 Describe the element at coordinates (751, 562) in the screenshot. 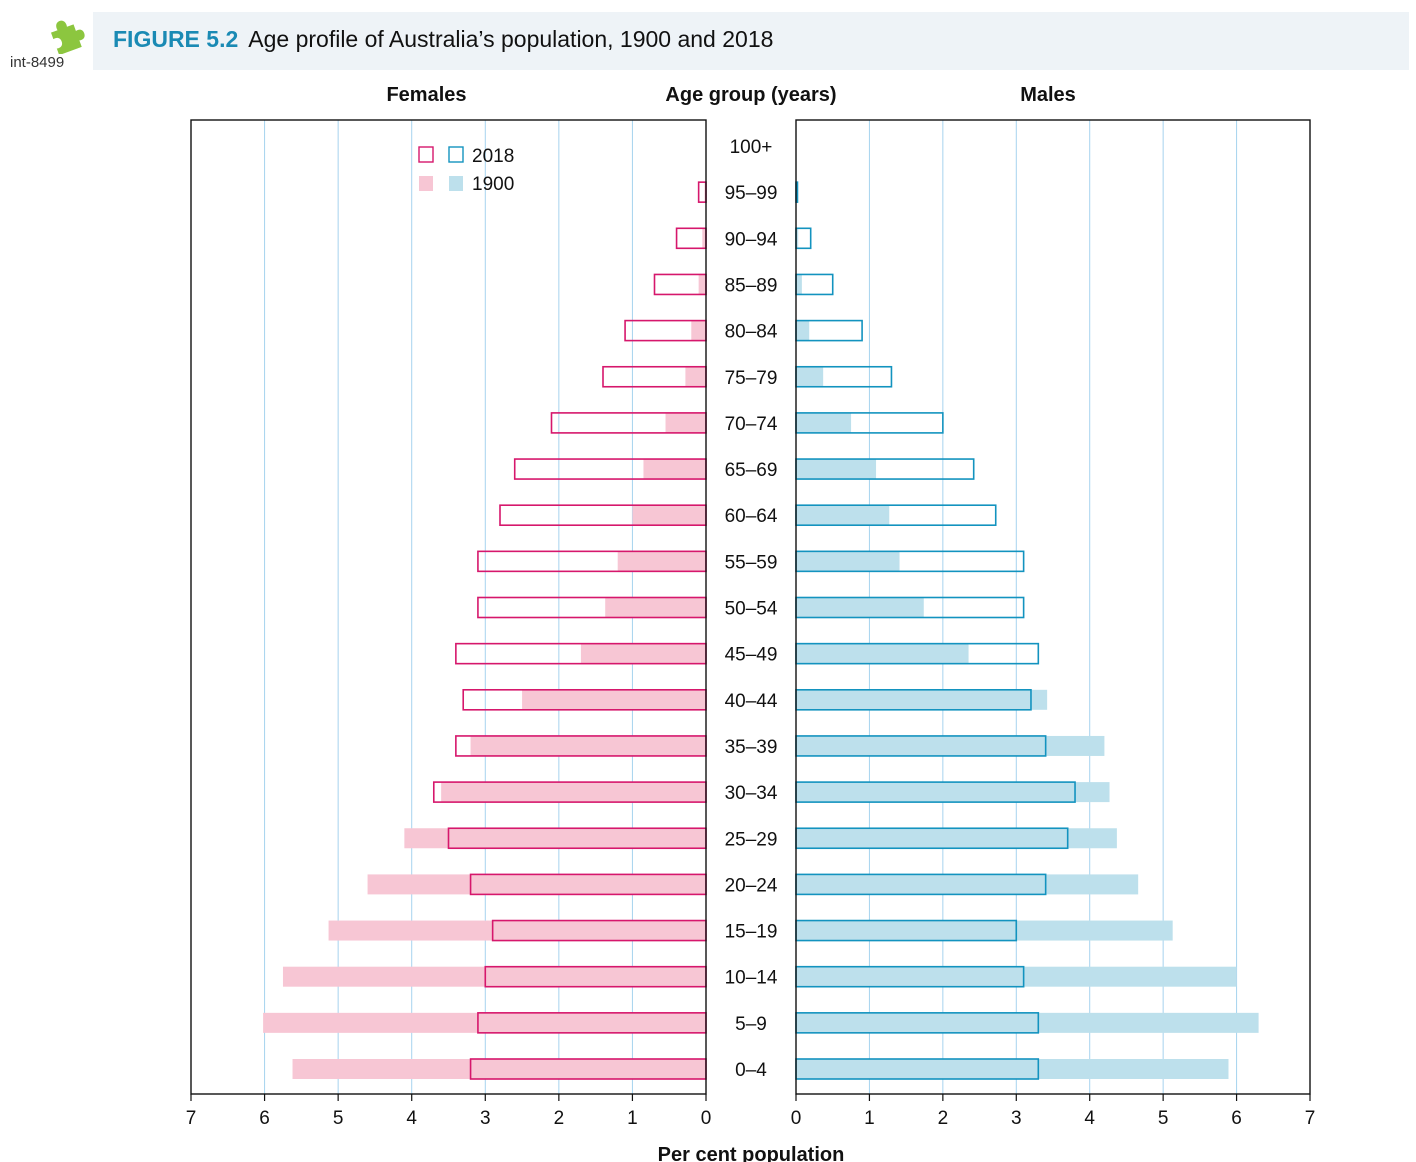

I see `age-group-label: 55–59` at that location.